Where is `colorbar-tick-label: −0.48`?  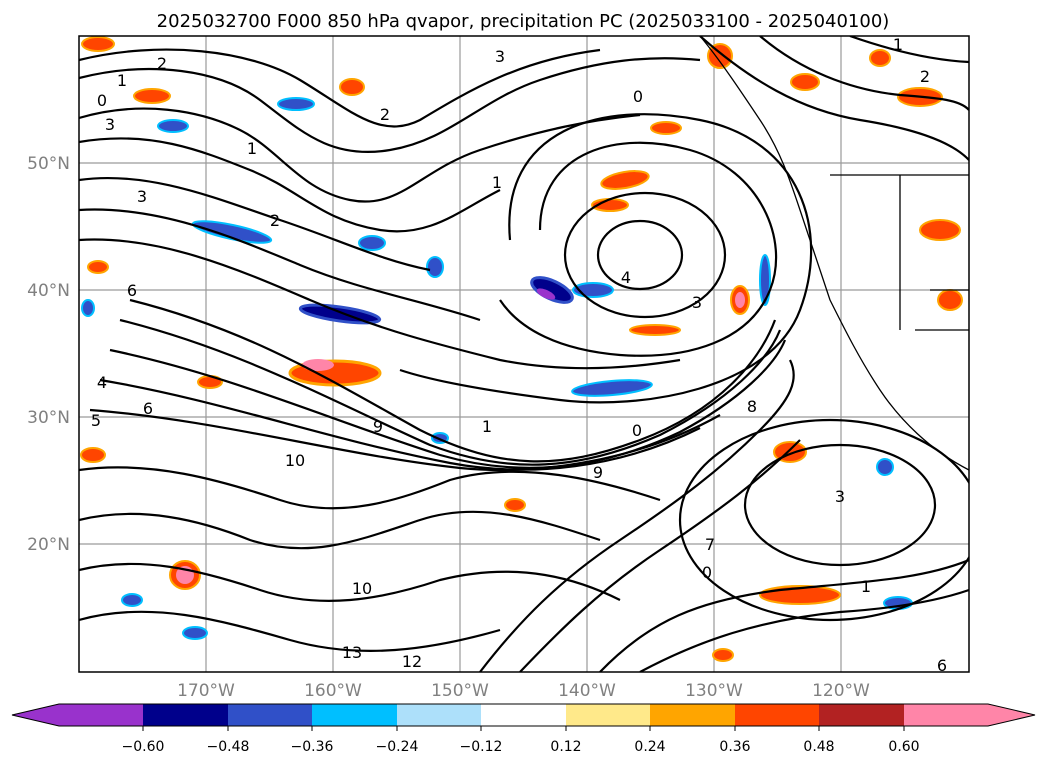 colorbar-tick-label: −0.48 is located at coordinates (228, 747).